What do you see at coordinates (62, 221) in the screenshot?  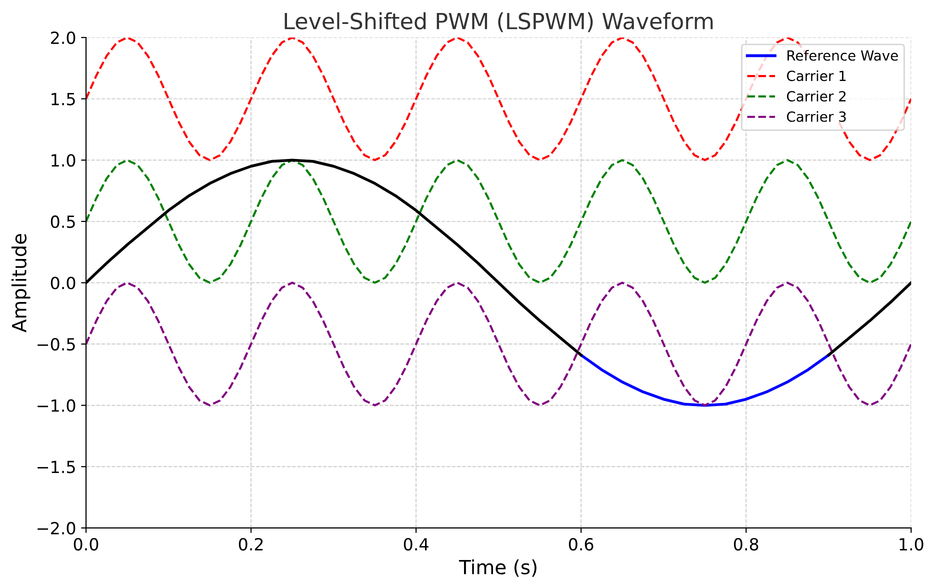 I see `y-tick-label: 0.5` at bounding box center [62, 221].